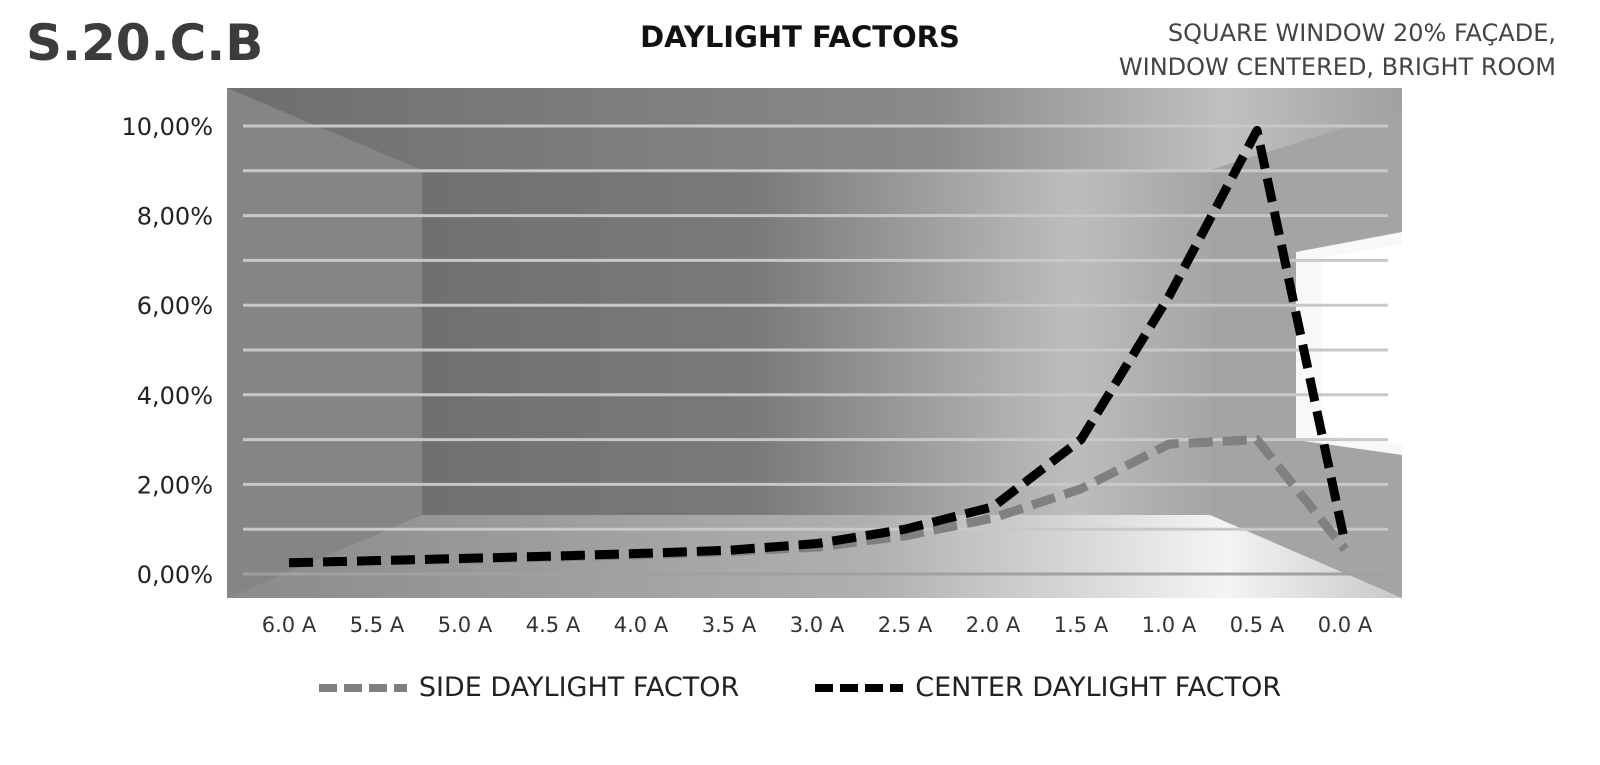  I want to click on x-tick-label: 0.0 A, so click(1345, 625).